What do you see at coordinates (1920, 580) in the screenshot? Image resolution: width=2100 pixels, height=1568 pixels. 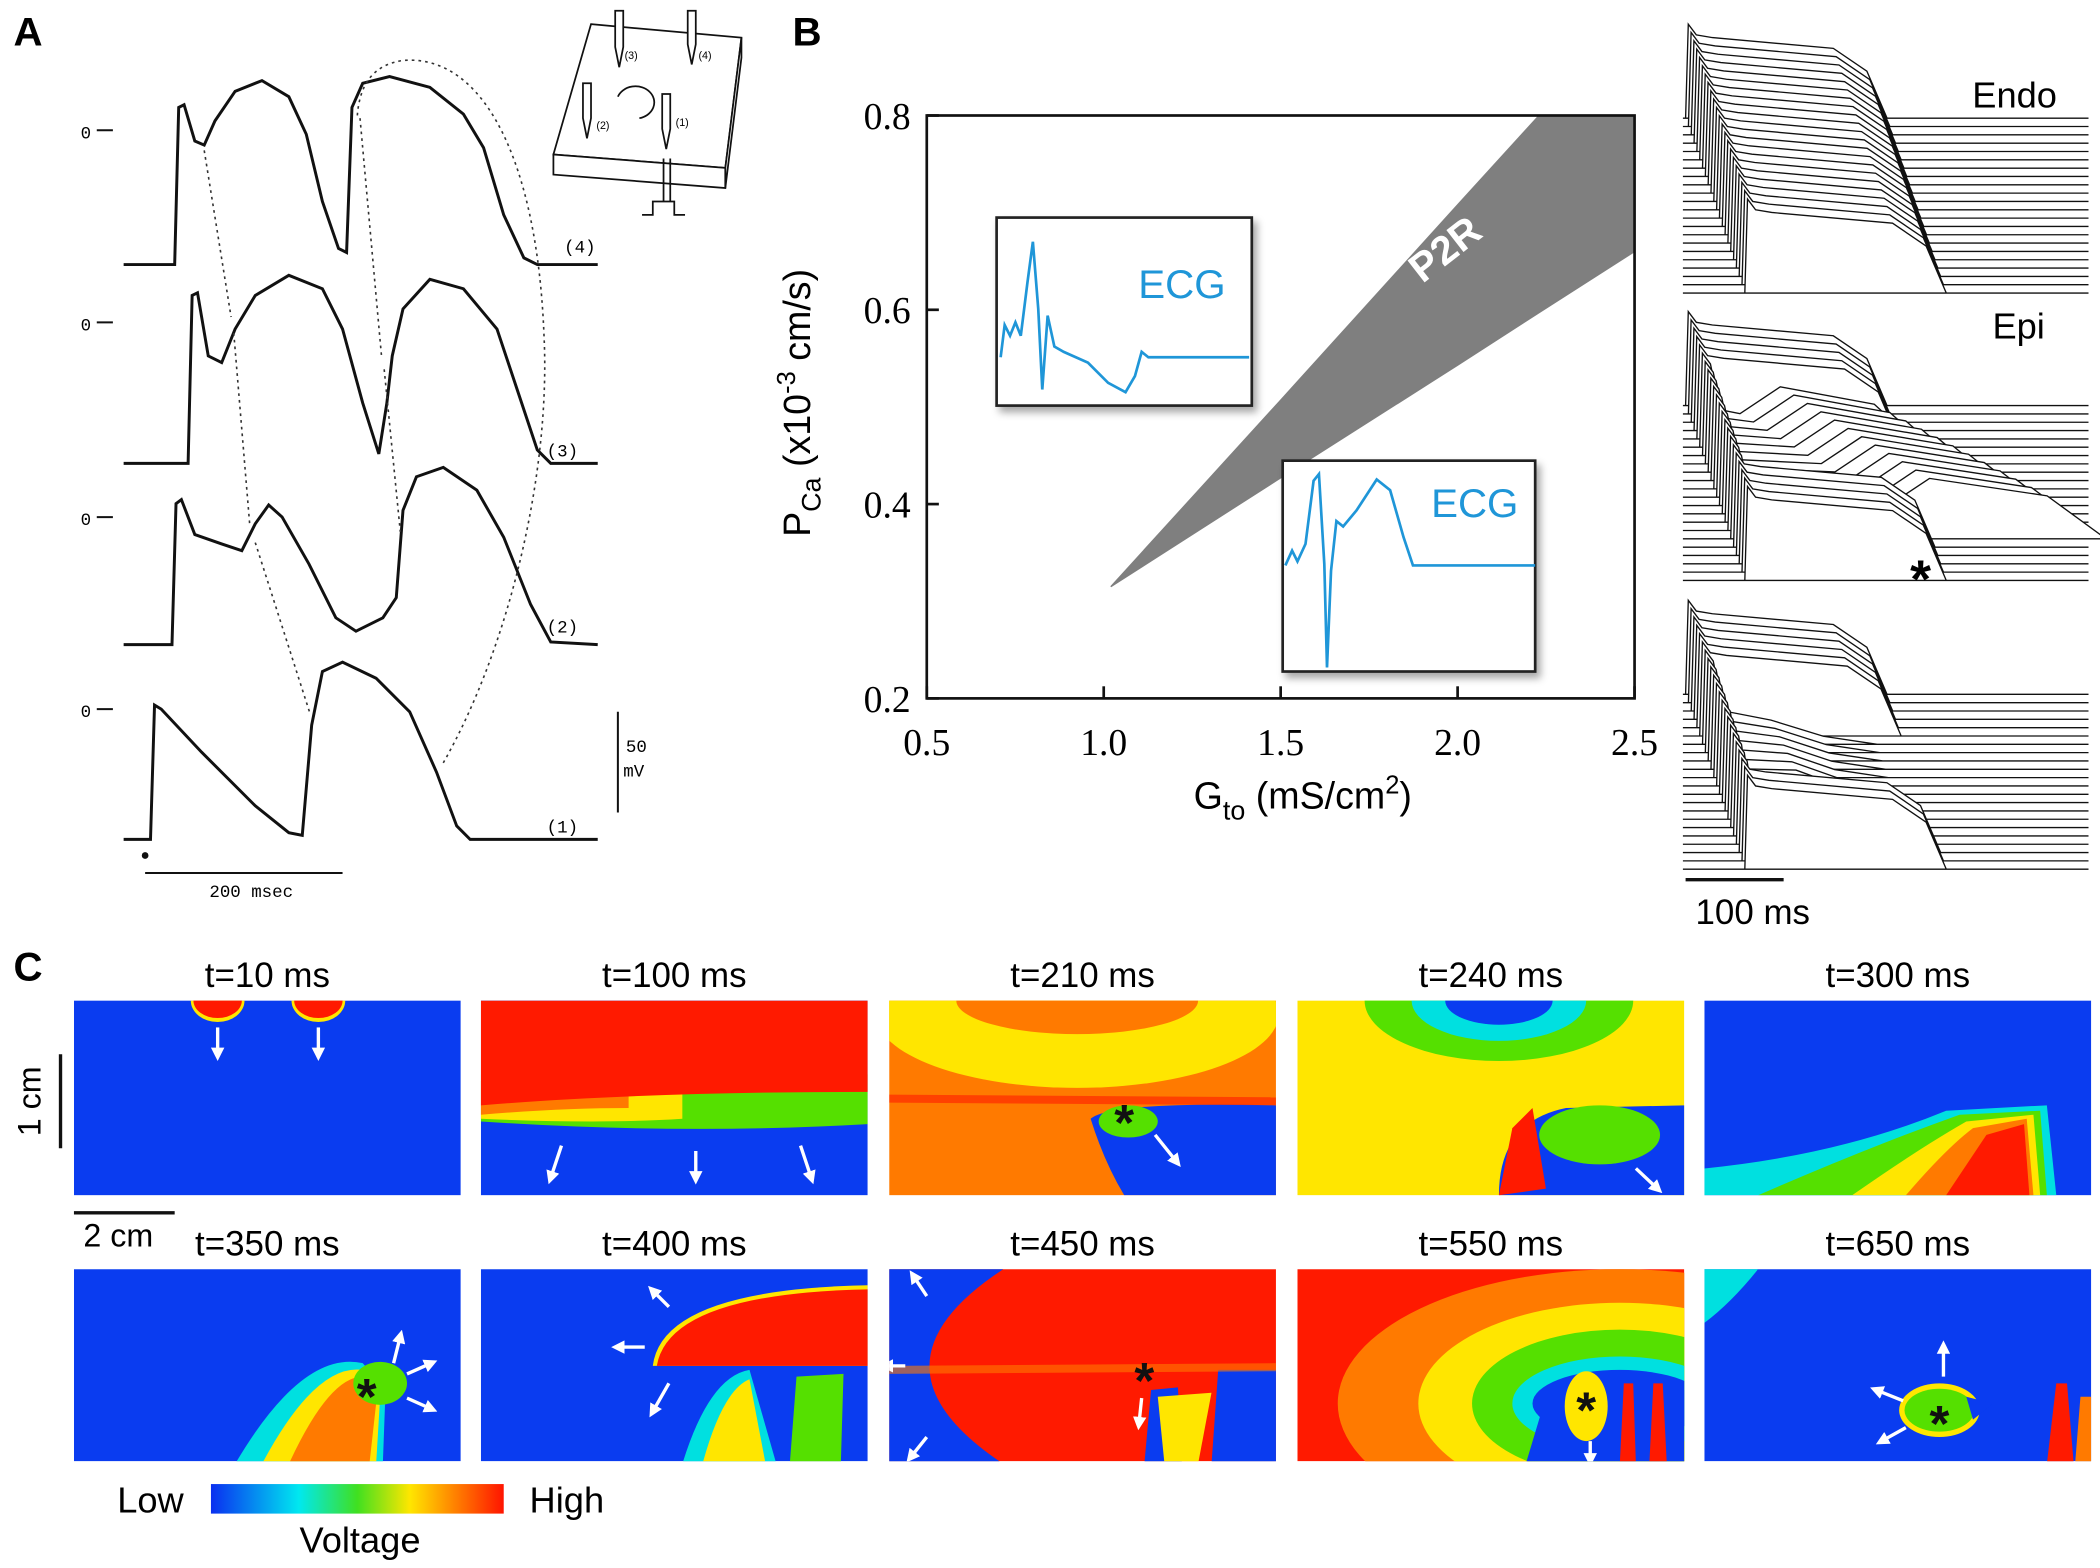 I see `marker: *` at bounding box center [1920, 580].